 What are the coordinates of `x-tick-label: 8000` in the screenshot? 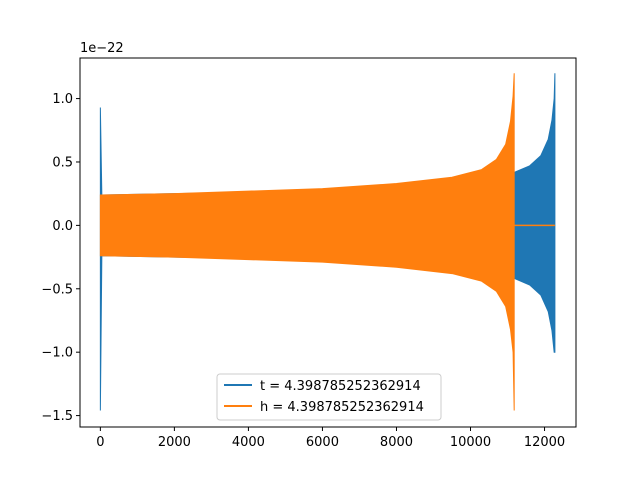 It's located at (396, 442).